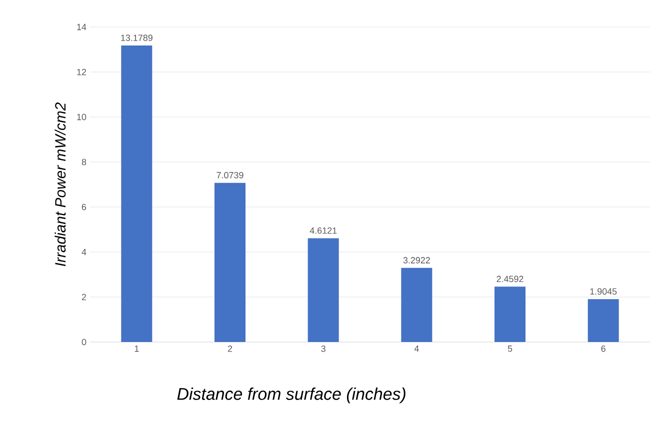  I want to click on data-label: 4.6121, so click(323, 230).